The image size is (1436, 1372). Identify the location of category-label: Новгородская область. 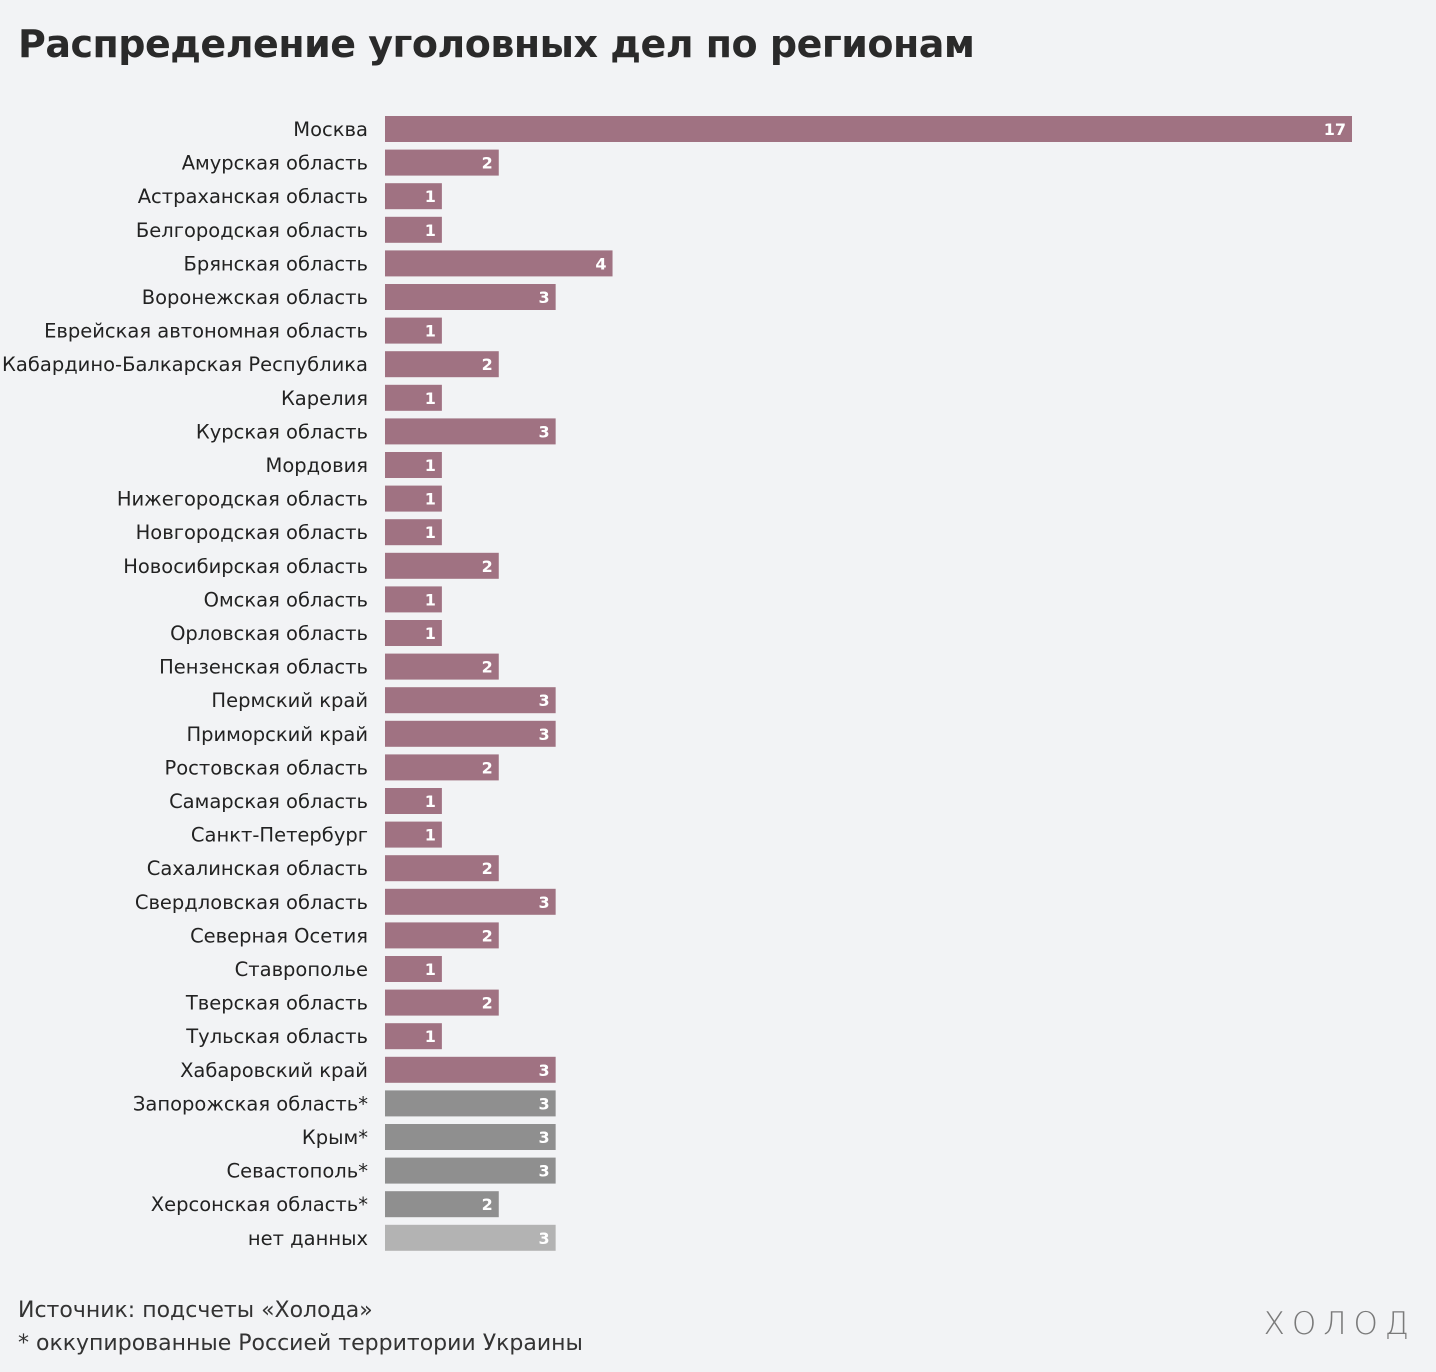
(252, 532).